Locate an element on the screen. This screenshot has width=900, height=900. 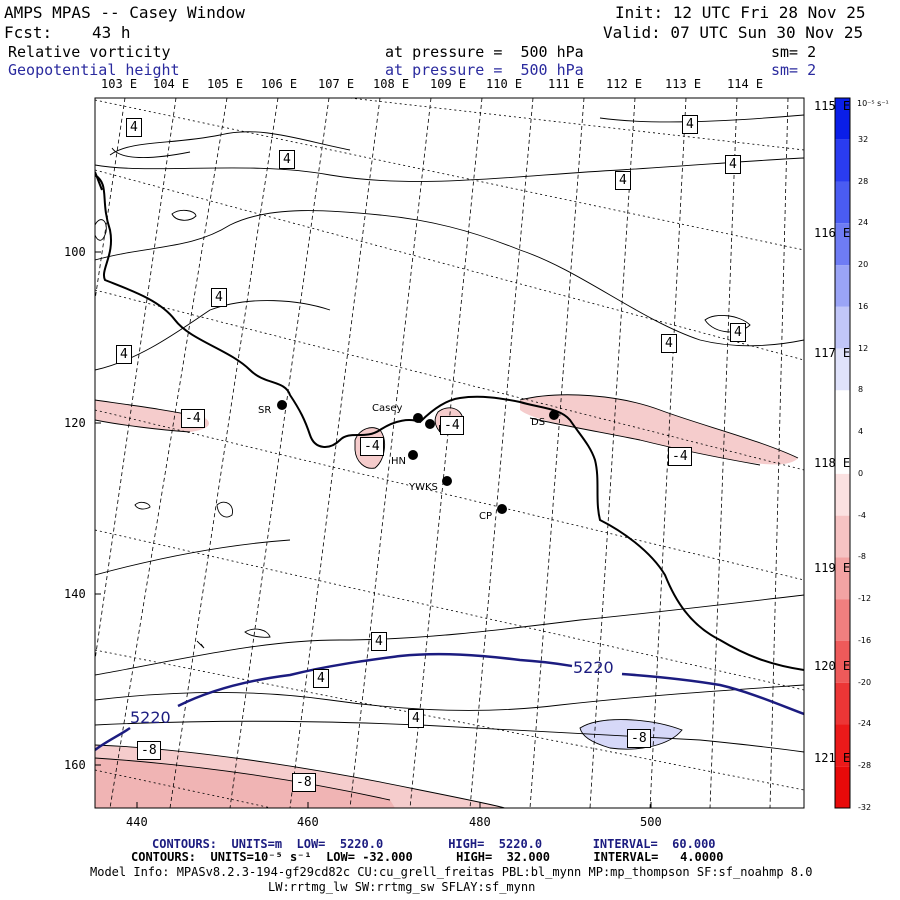
colorbar-label: 32 is located at coordinates (863, 139).